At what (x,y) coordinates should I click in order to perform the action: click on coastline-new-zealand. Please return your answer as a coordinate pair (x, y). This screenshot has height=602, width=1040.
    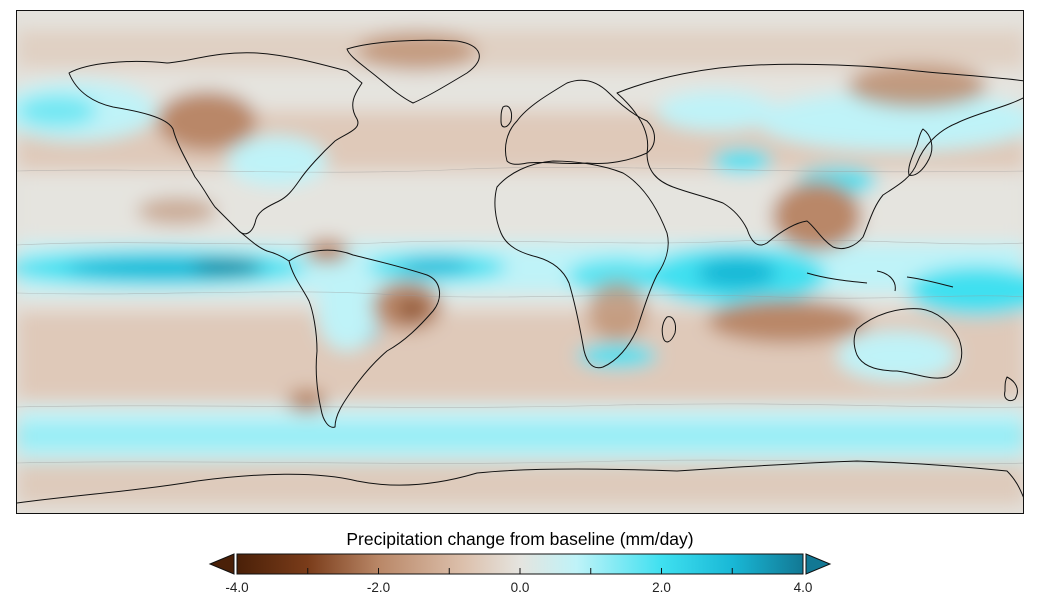
    Looking at the image, I should click on (1011, 389).